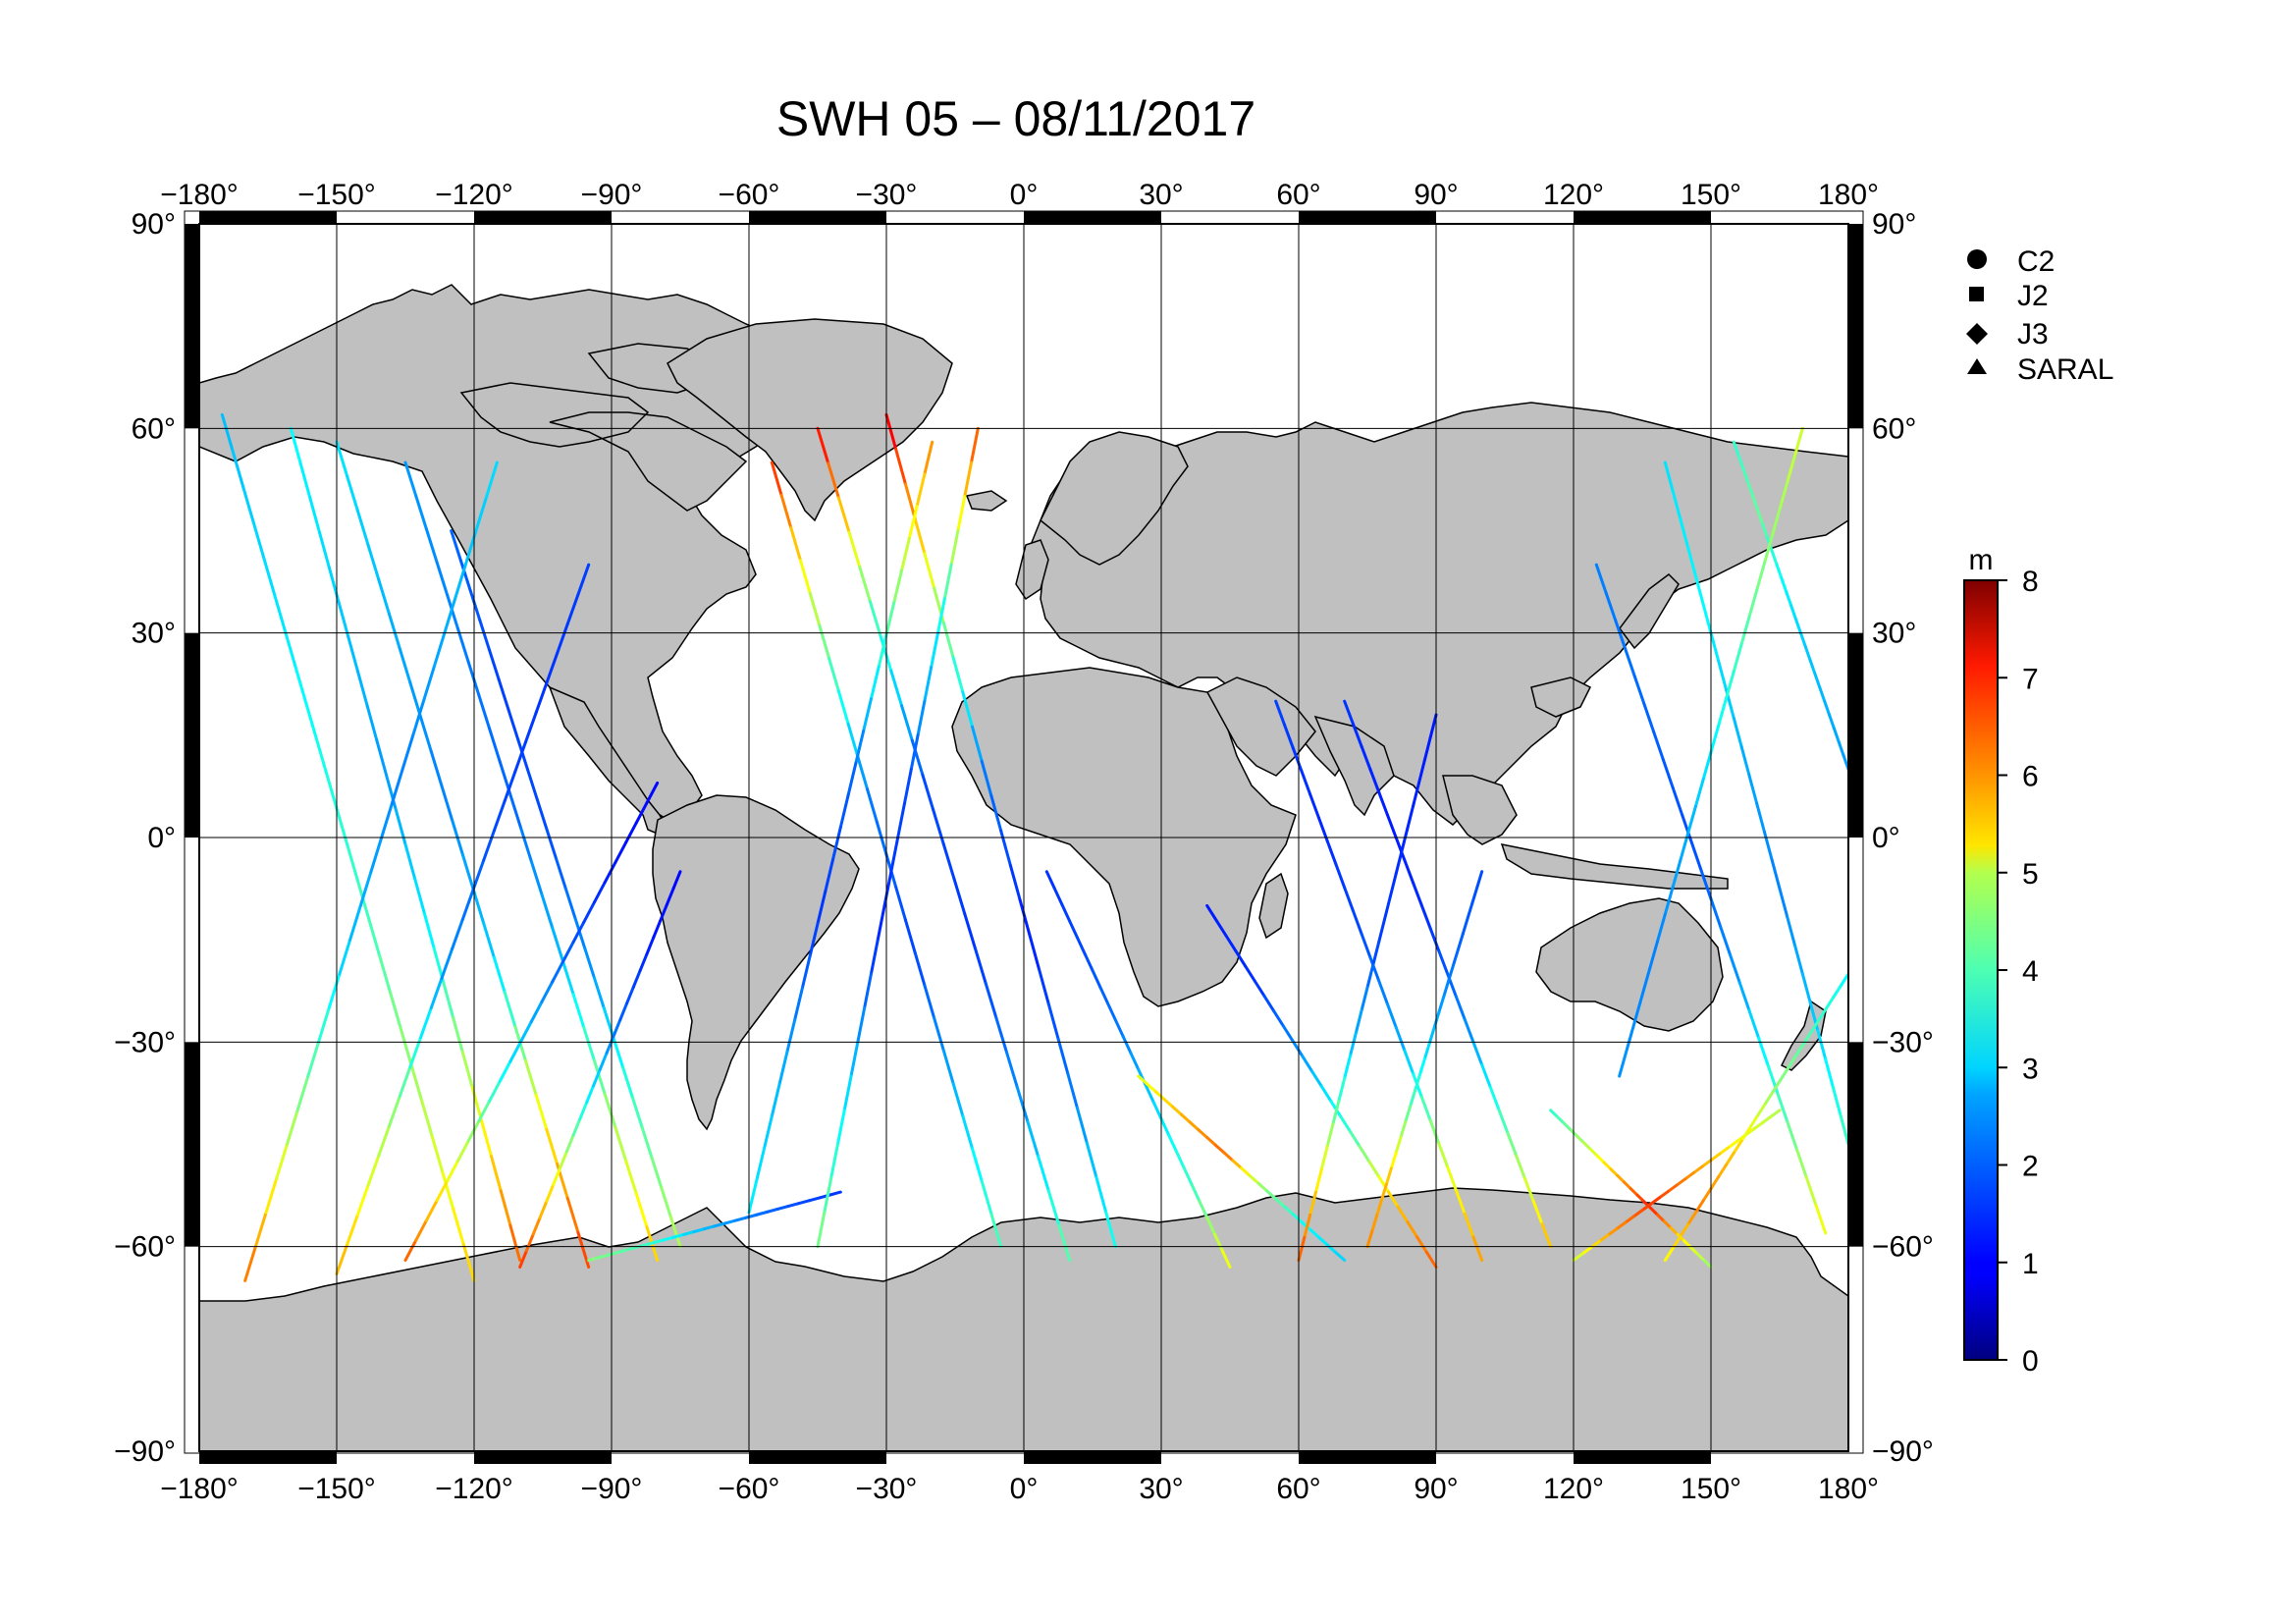  I want to click on lat-tick-label-left: 0°, so click(161, 838).